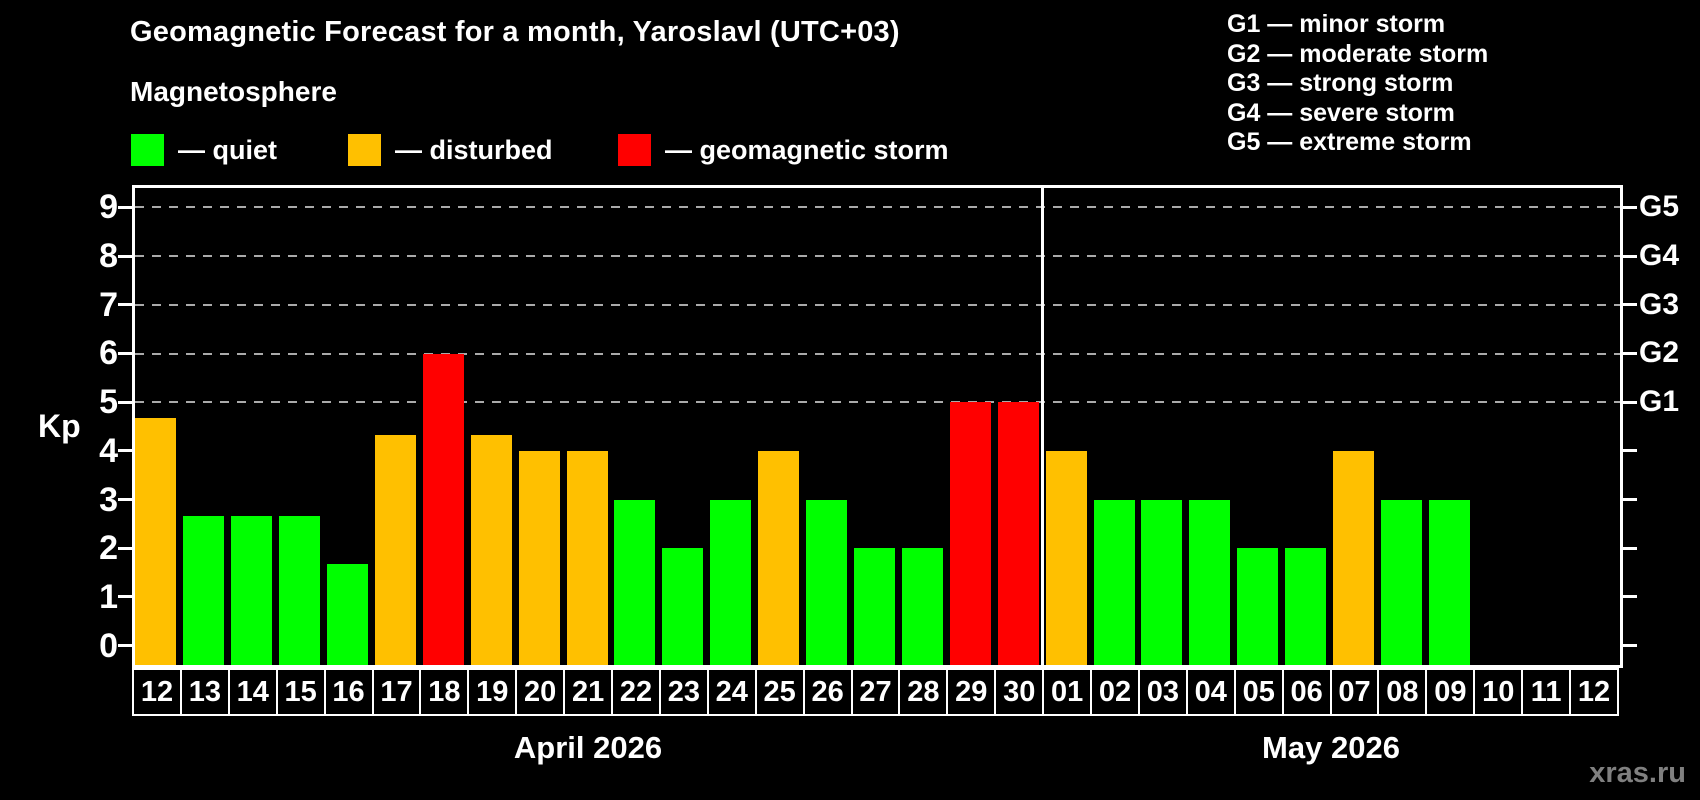 This screenshot has width=1700, height=800. I want to click on y-axis-title: Kp, so click(59, 426).